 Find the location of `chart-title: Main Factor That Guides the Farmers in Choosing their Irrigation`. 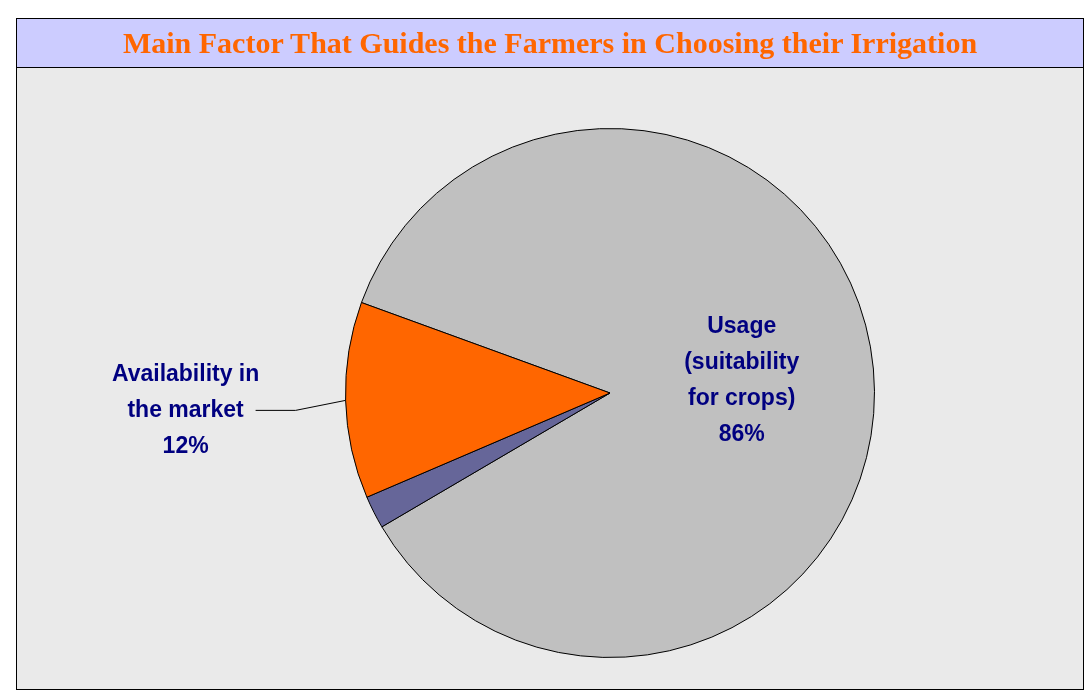

chart-title: Main Factor That Guides the Farmers in Choosing their Irrigation is located at coordinates (550, 43).